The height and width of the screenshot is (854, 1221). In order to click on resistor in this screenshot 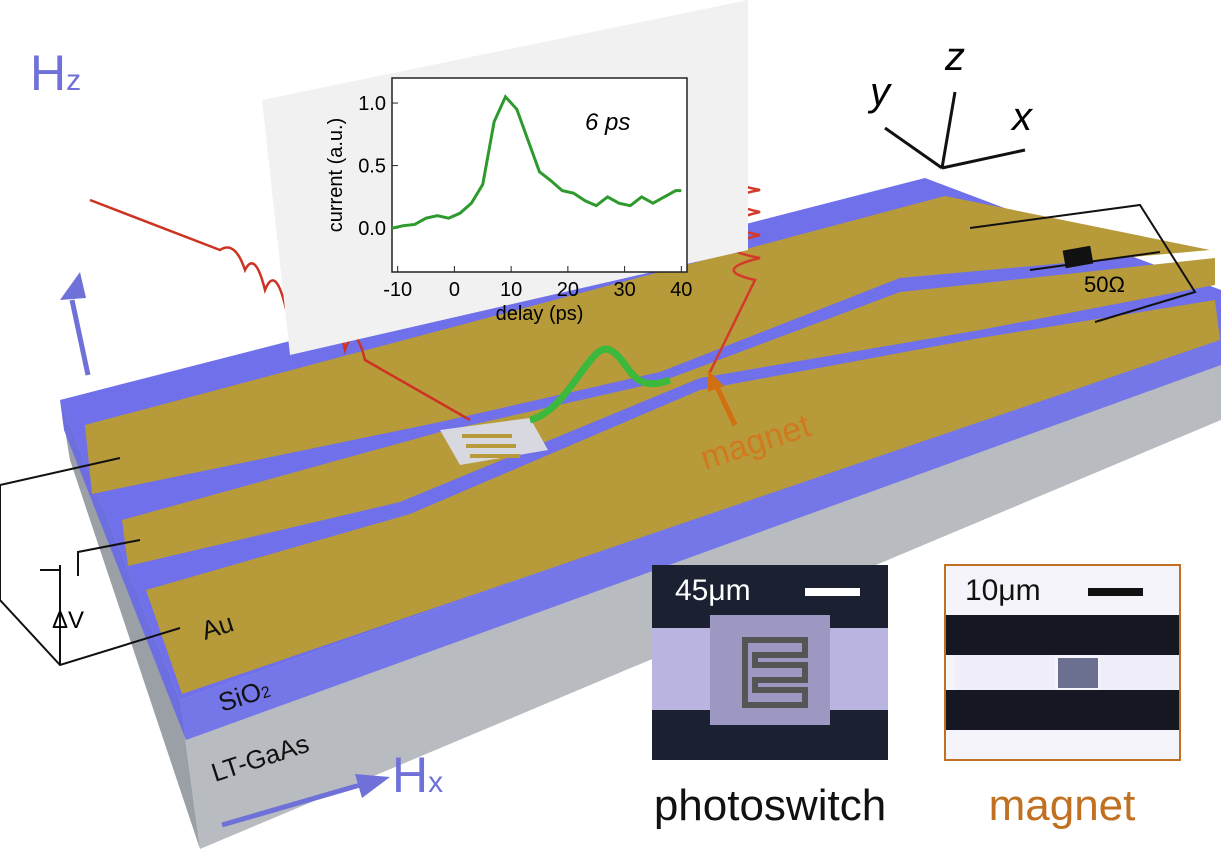, I will do `click(1078, 257)`.